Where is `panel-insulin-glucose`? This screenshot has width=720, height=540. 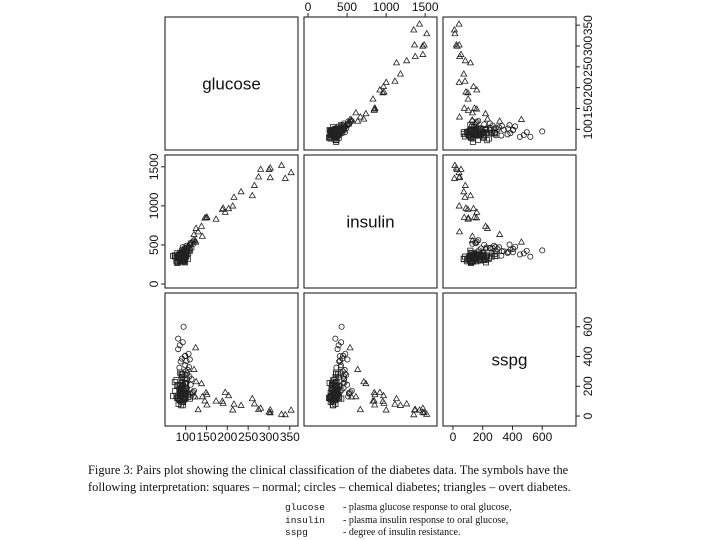 panel-insulin-glucose is located at coordinates (231, 221).